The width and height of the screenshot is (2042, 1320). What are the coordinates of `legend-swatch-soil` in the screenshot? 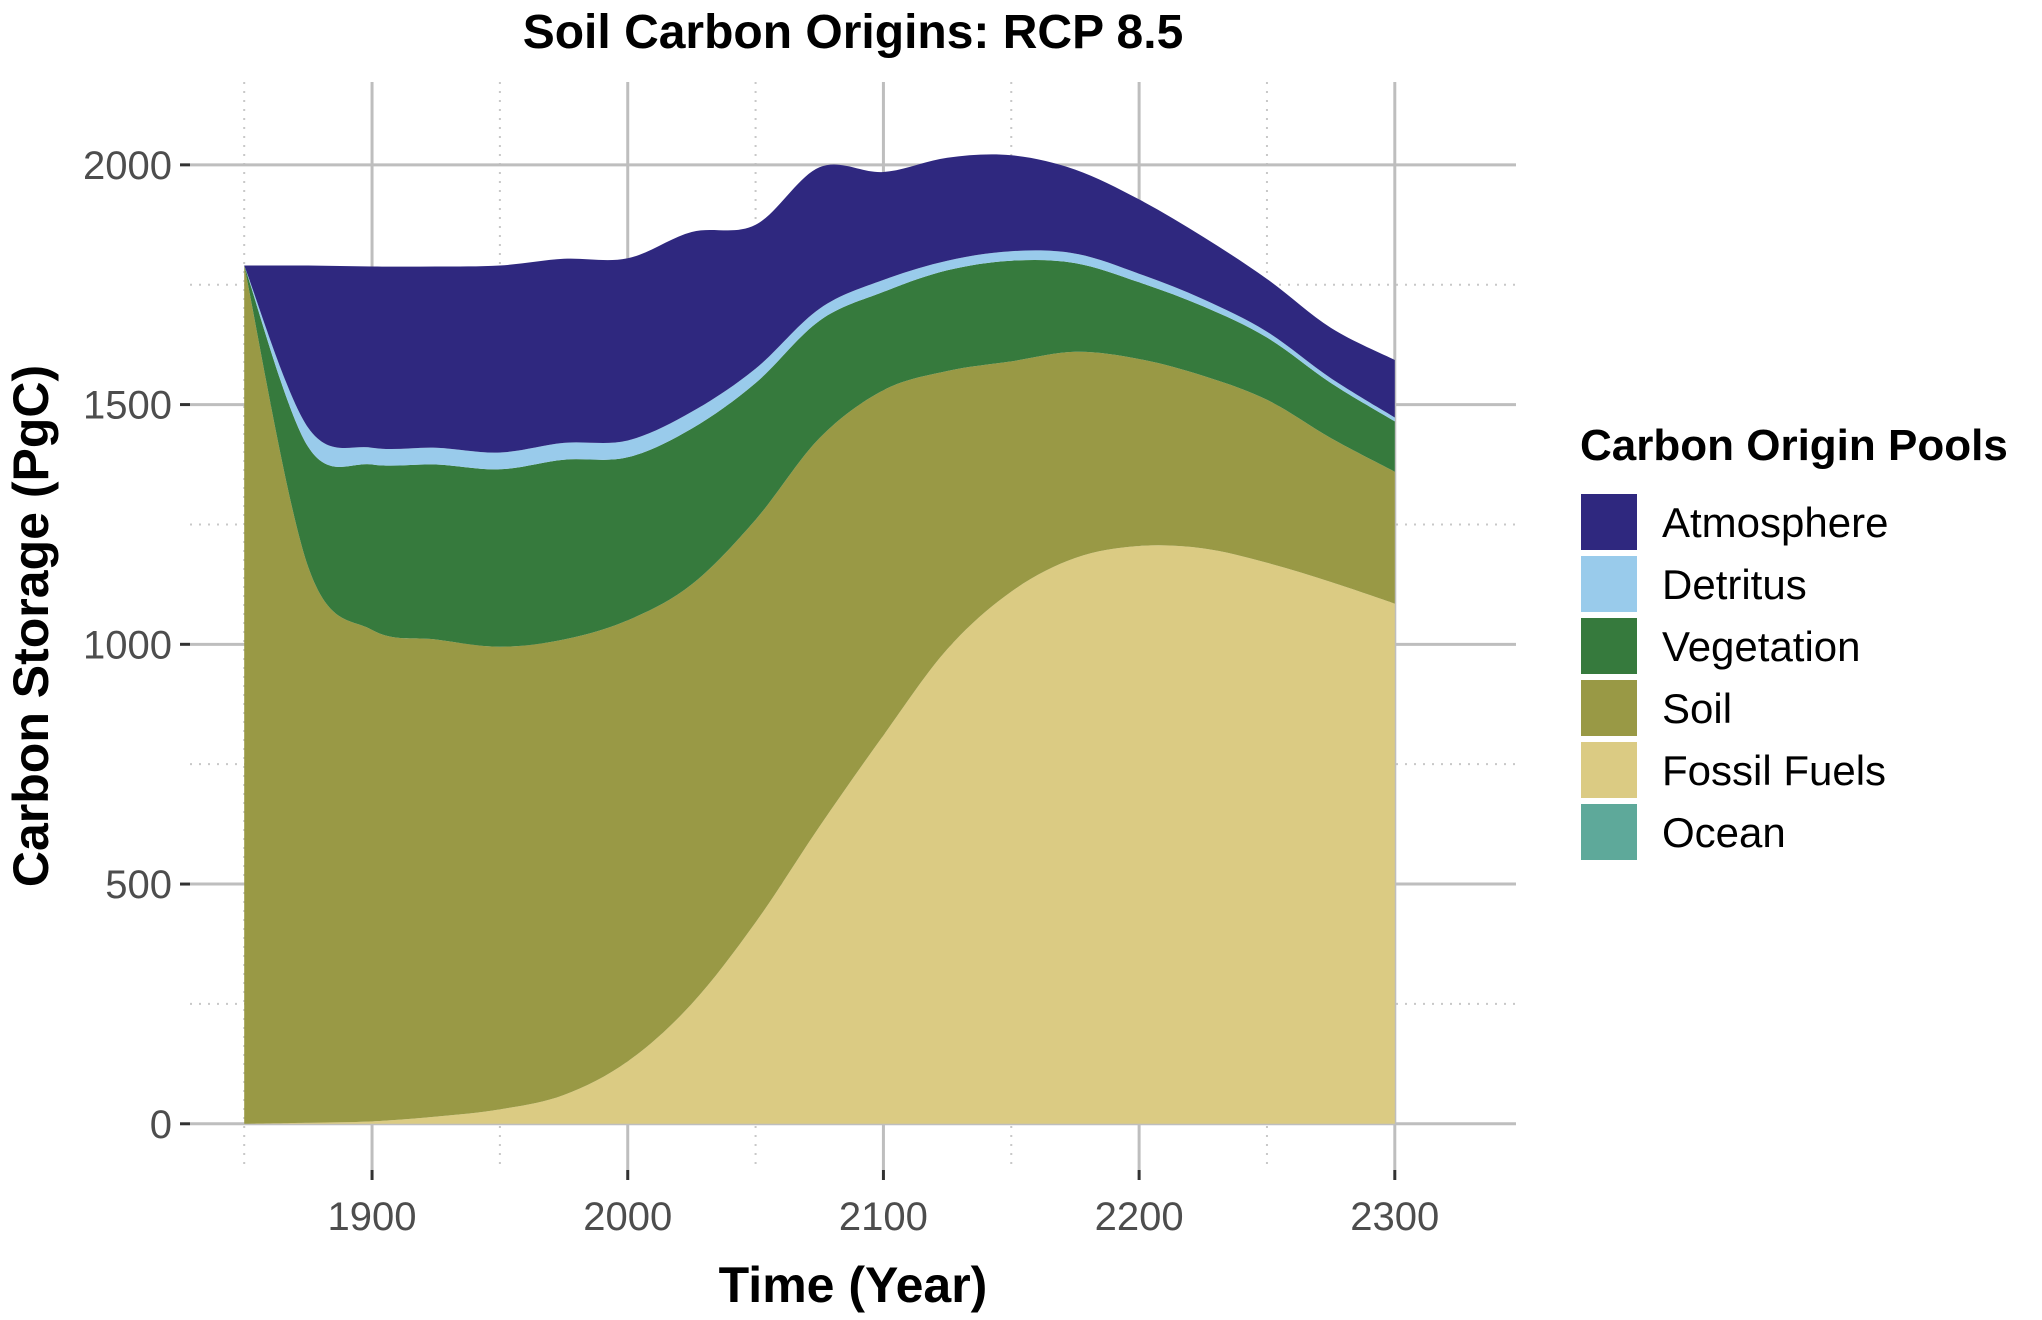 It's located at (1609, 708).